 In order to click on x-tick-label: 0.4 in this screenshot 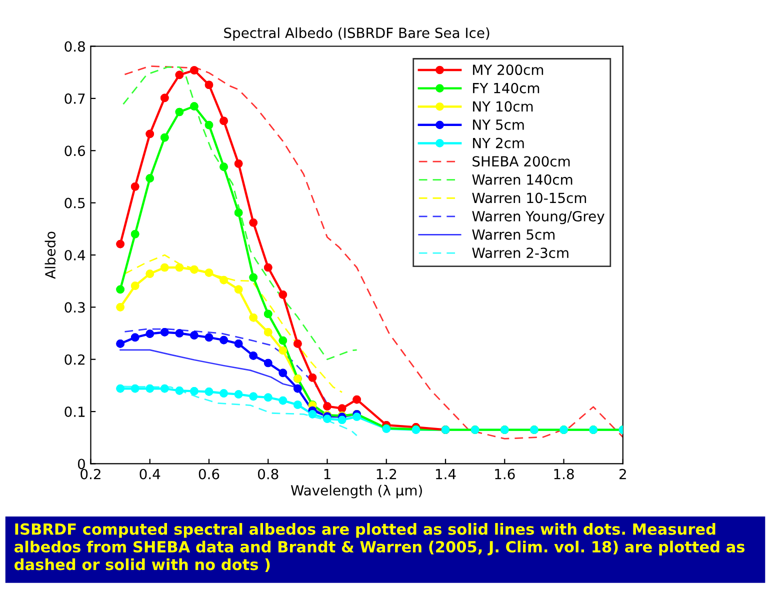, I will do `click(150, 474)`.